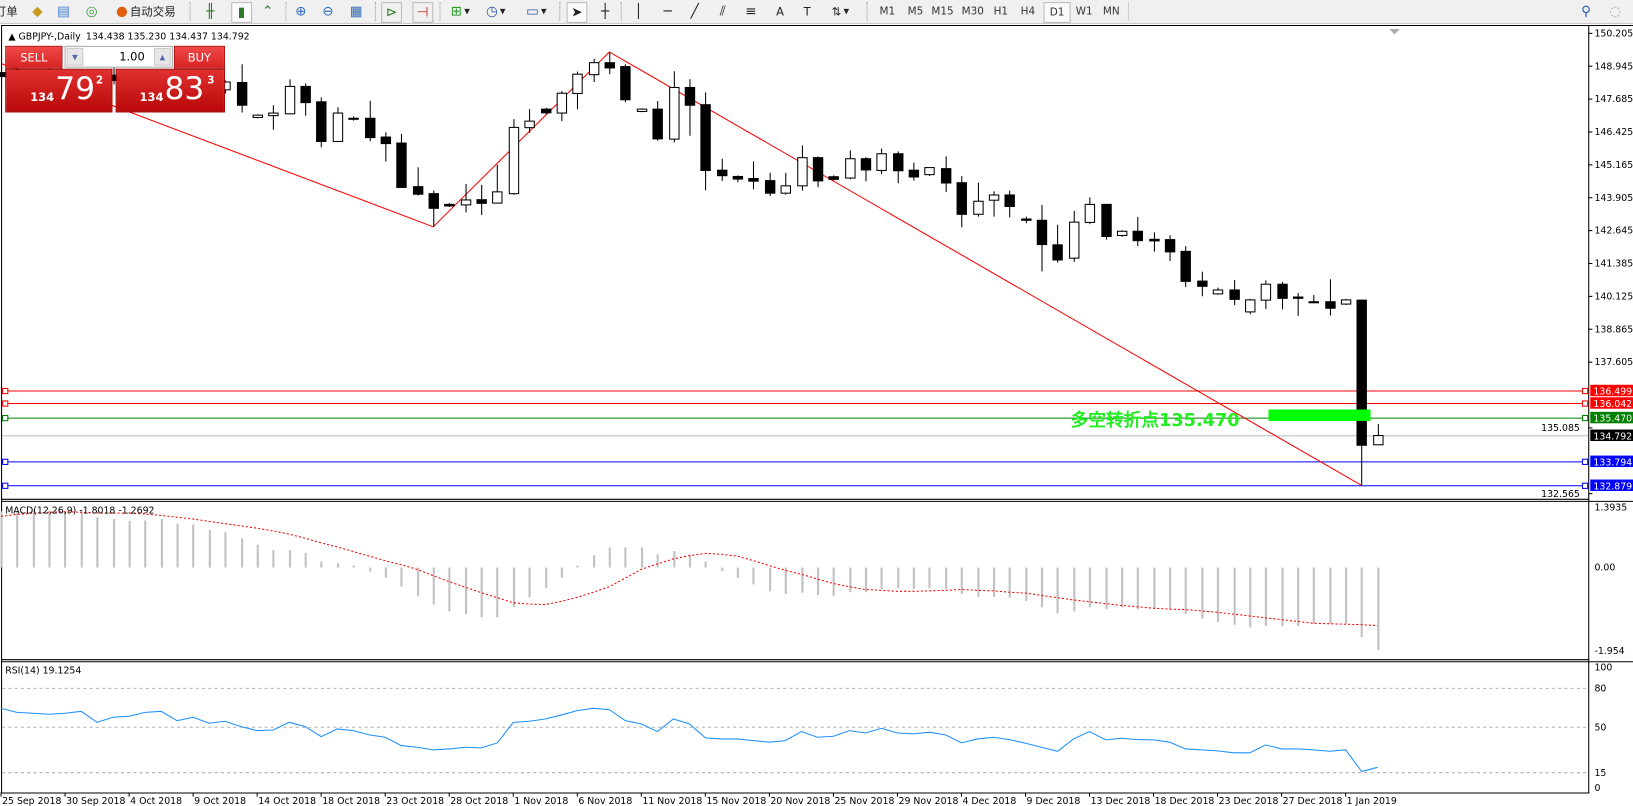 The height and width of the screenshot is (806, 1633). I want to click on date-label: 18 Oct 2018, so click(351, 801).